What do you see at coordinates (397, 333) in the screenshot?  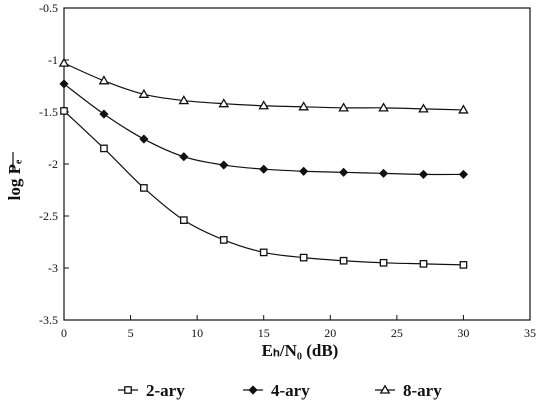 I see `x-tick-label: 25` at bounding box center [397, 333].